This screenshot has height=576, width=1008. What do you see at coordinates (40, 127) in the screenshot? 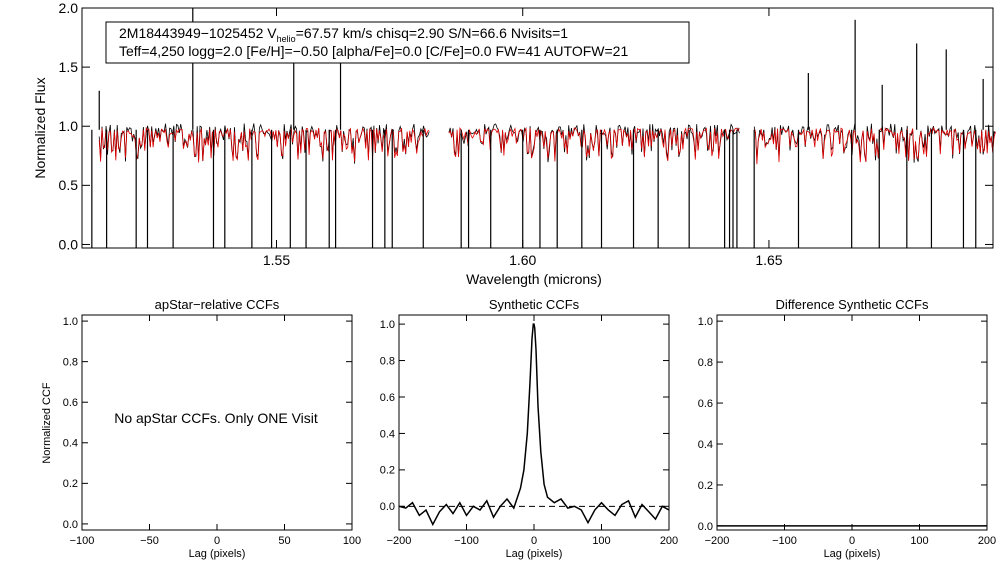
I see `spectrum-ylabel: Normalized Flux` at bounding box center [40, 127].